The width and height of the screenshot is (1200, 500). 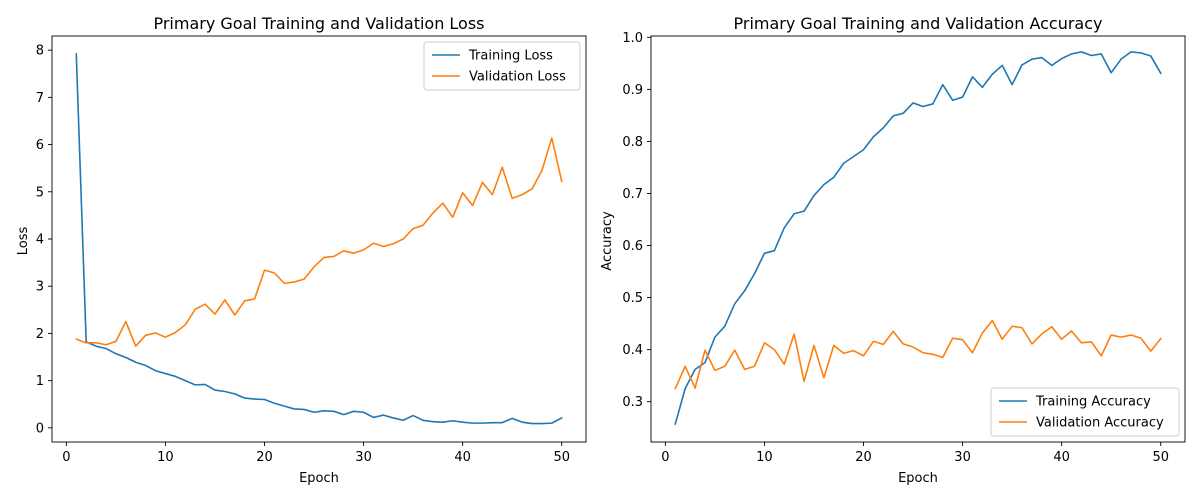 I want to click on y-tick-label: 0.5, so click(x=632, y=298).